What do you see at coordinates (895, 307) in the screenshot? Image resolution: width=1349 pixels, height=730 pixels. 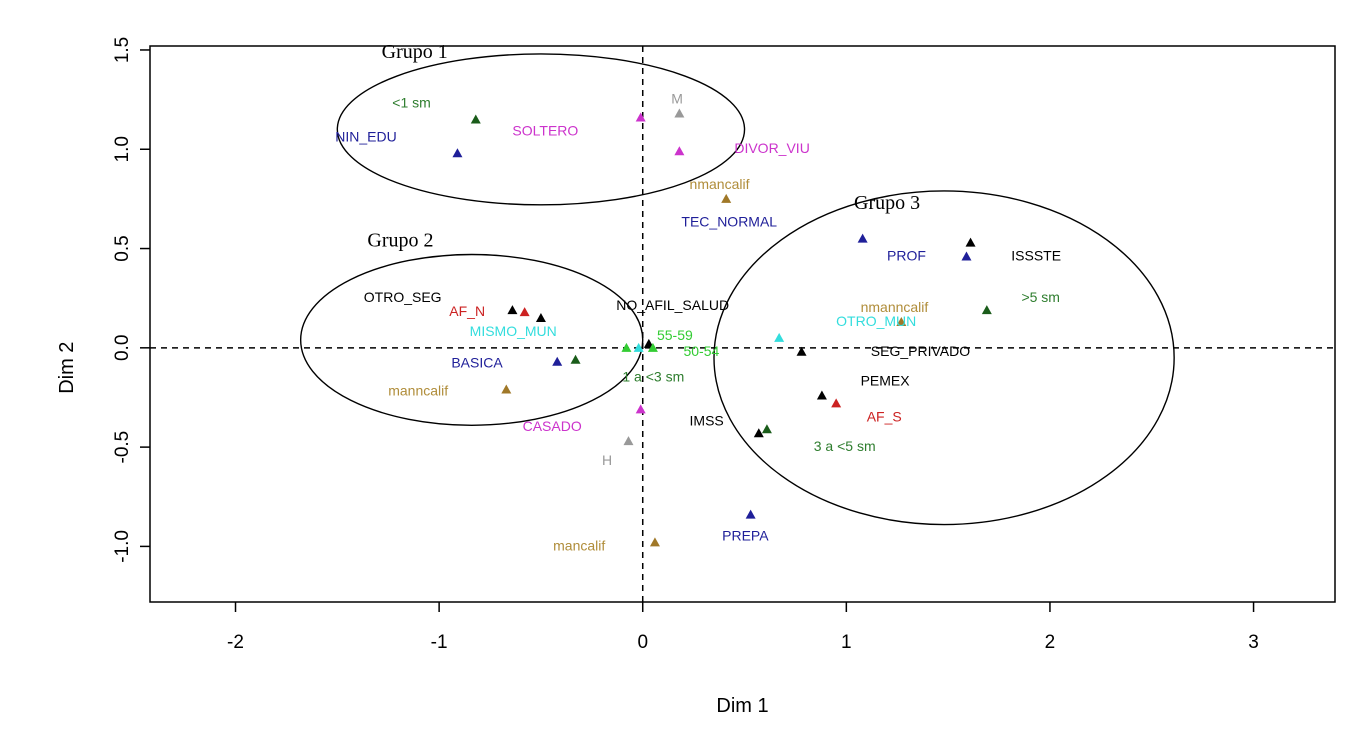 I see `data-point-label: nmanncalif` at bounding box center [895, 307].